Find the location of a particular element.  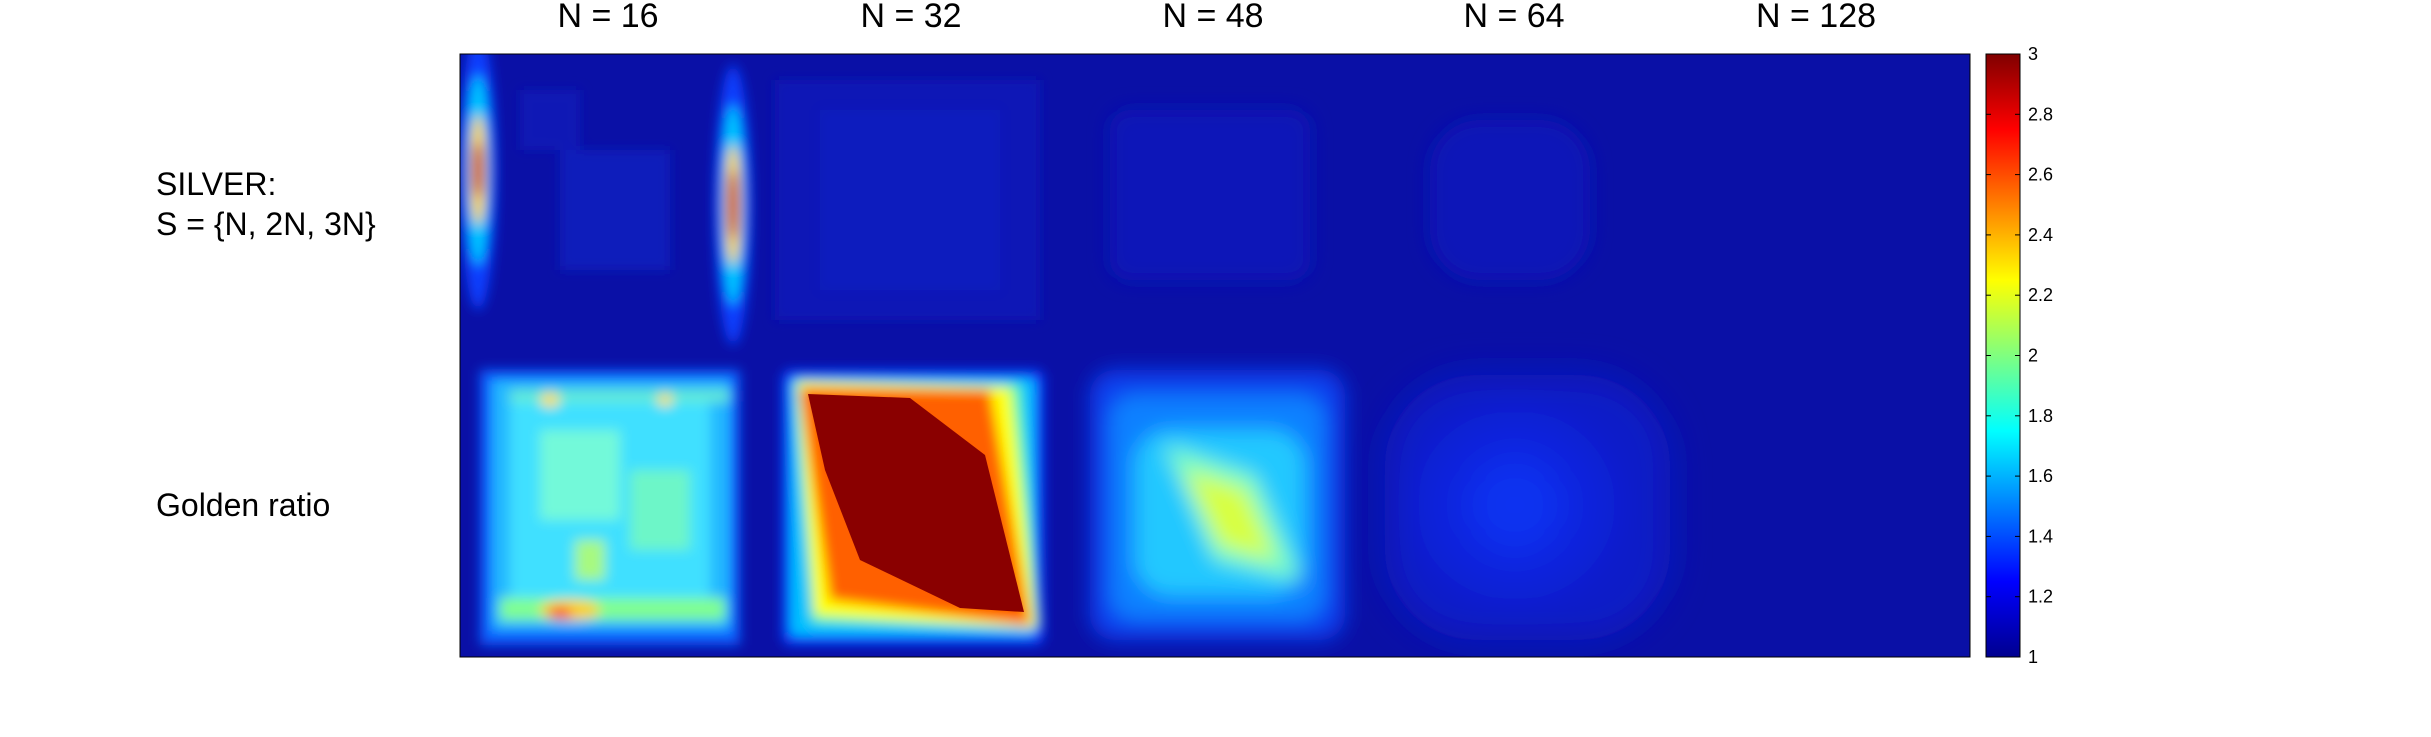

cell-golden-n64 is located at coordinates (1527, 507).